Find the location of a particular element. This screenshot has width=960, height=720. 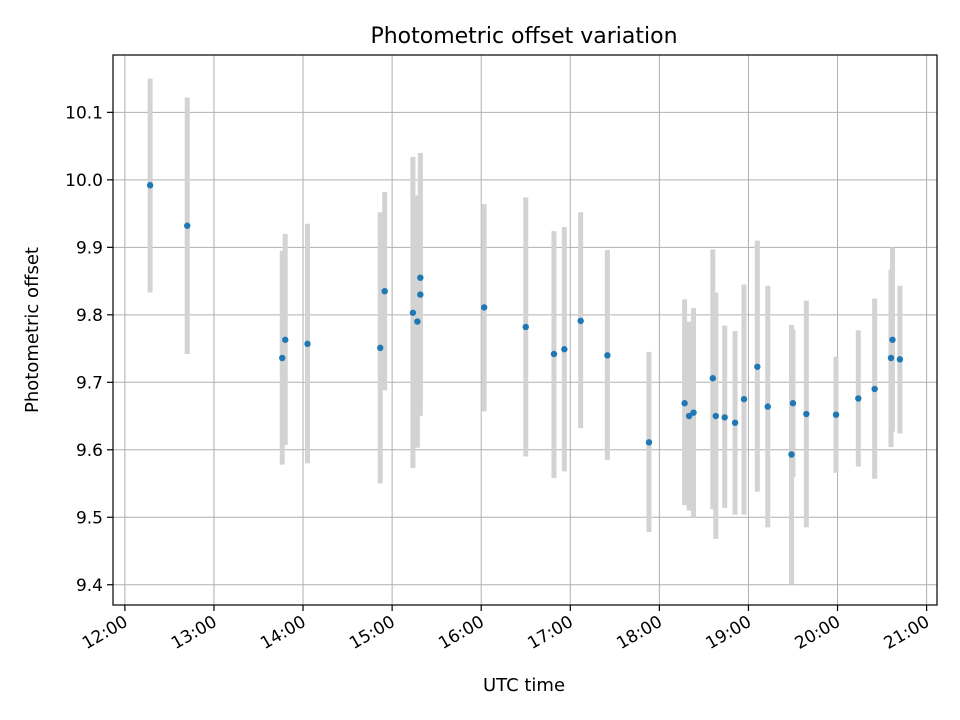

y-tick-label: 9.7 is located at coordinates (89, 383).